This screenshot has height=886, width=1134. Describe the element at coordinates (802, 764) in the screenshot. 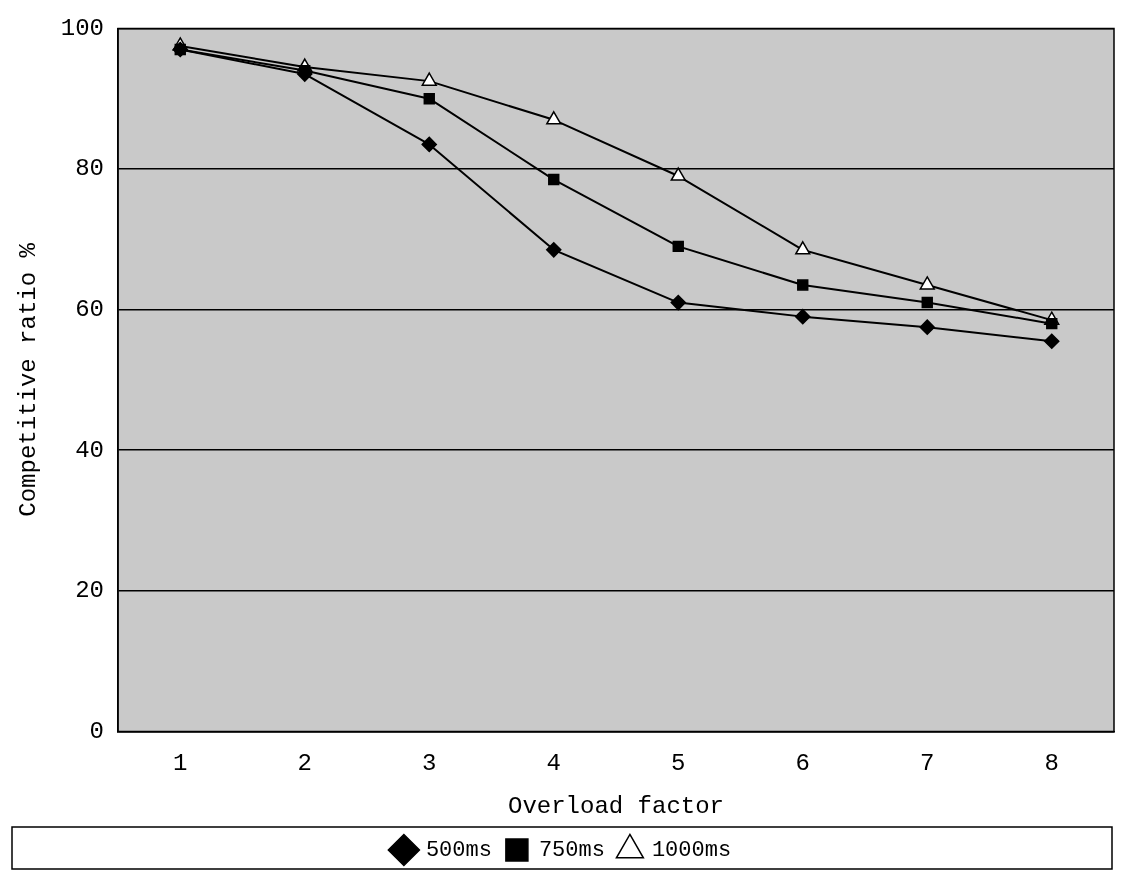

I see `x-tick-label: 6` at that location.